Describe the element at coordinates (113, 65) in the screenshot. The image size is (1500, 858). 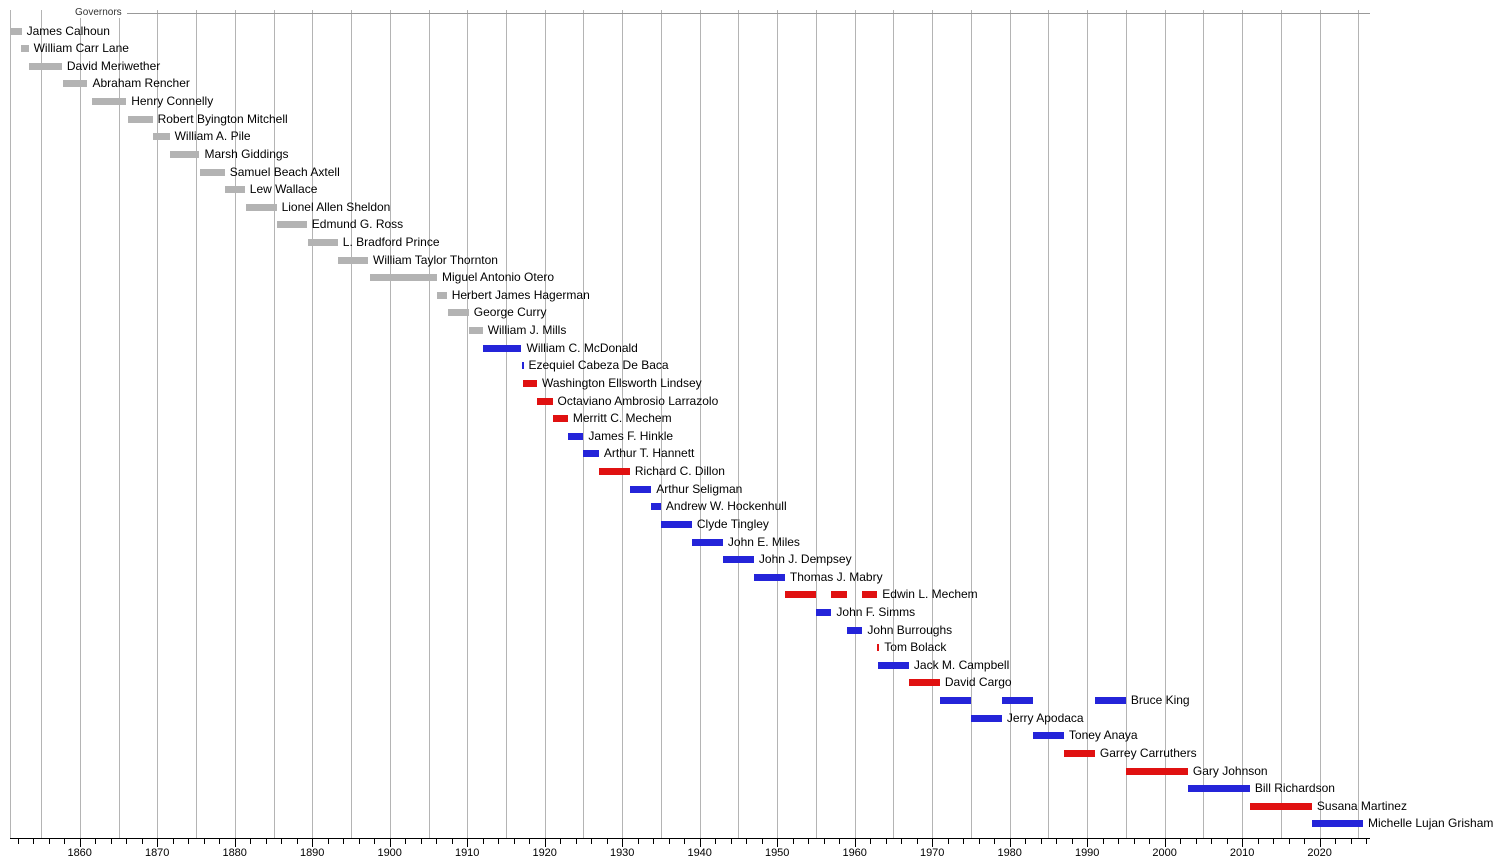
I see `governor-name-label: David Meriwether` at that location.